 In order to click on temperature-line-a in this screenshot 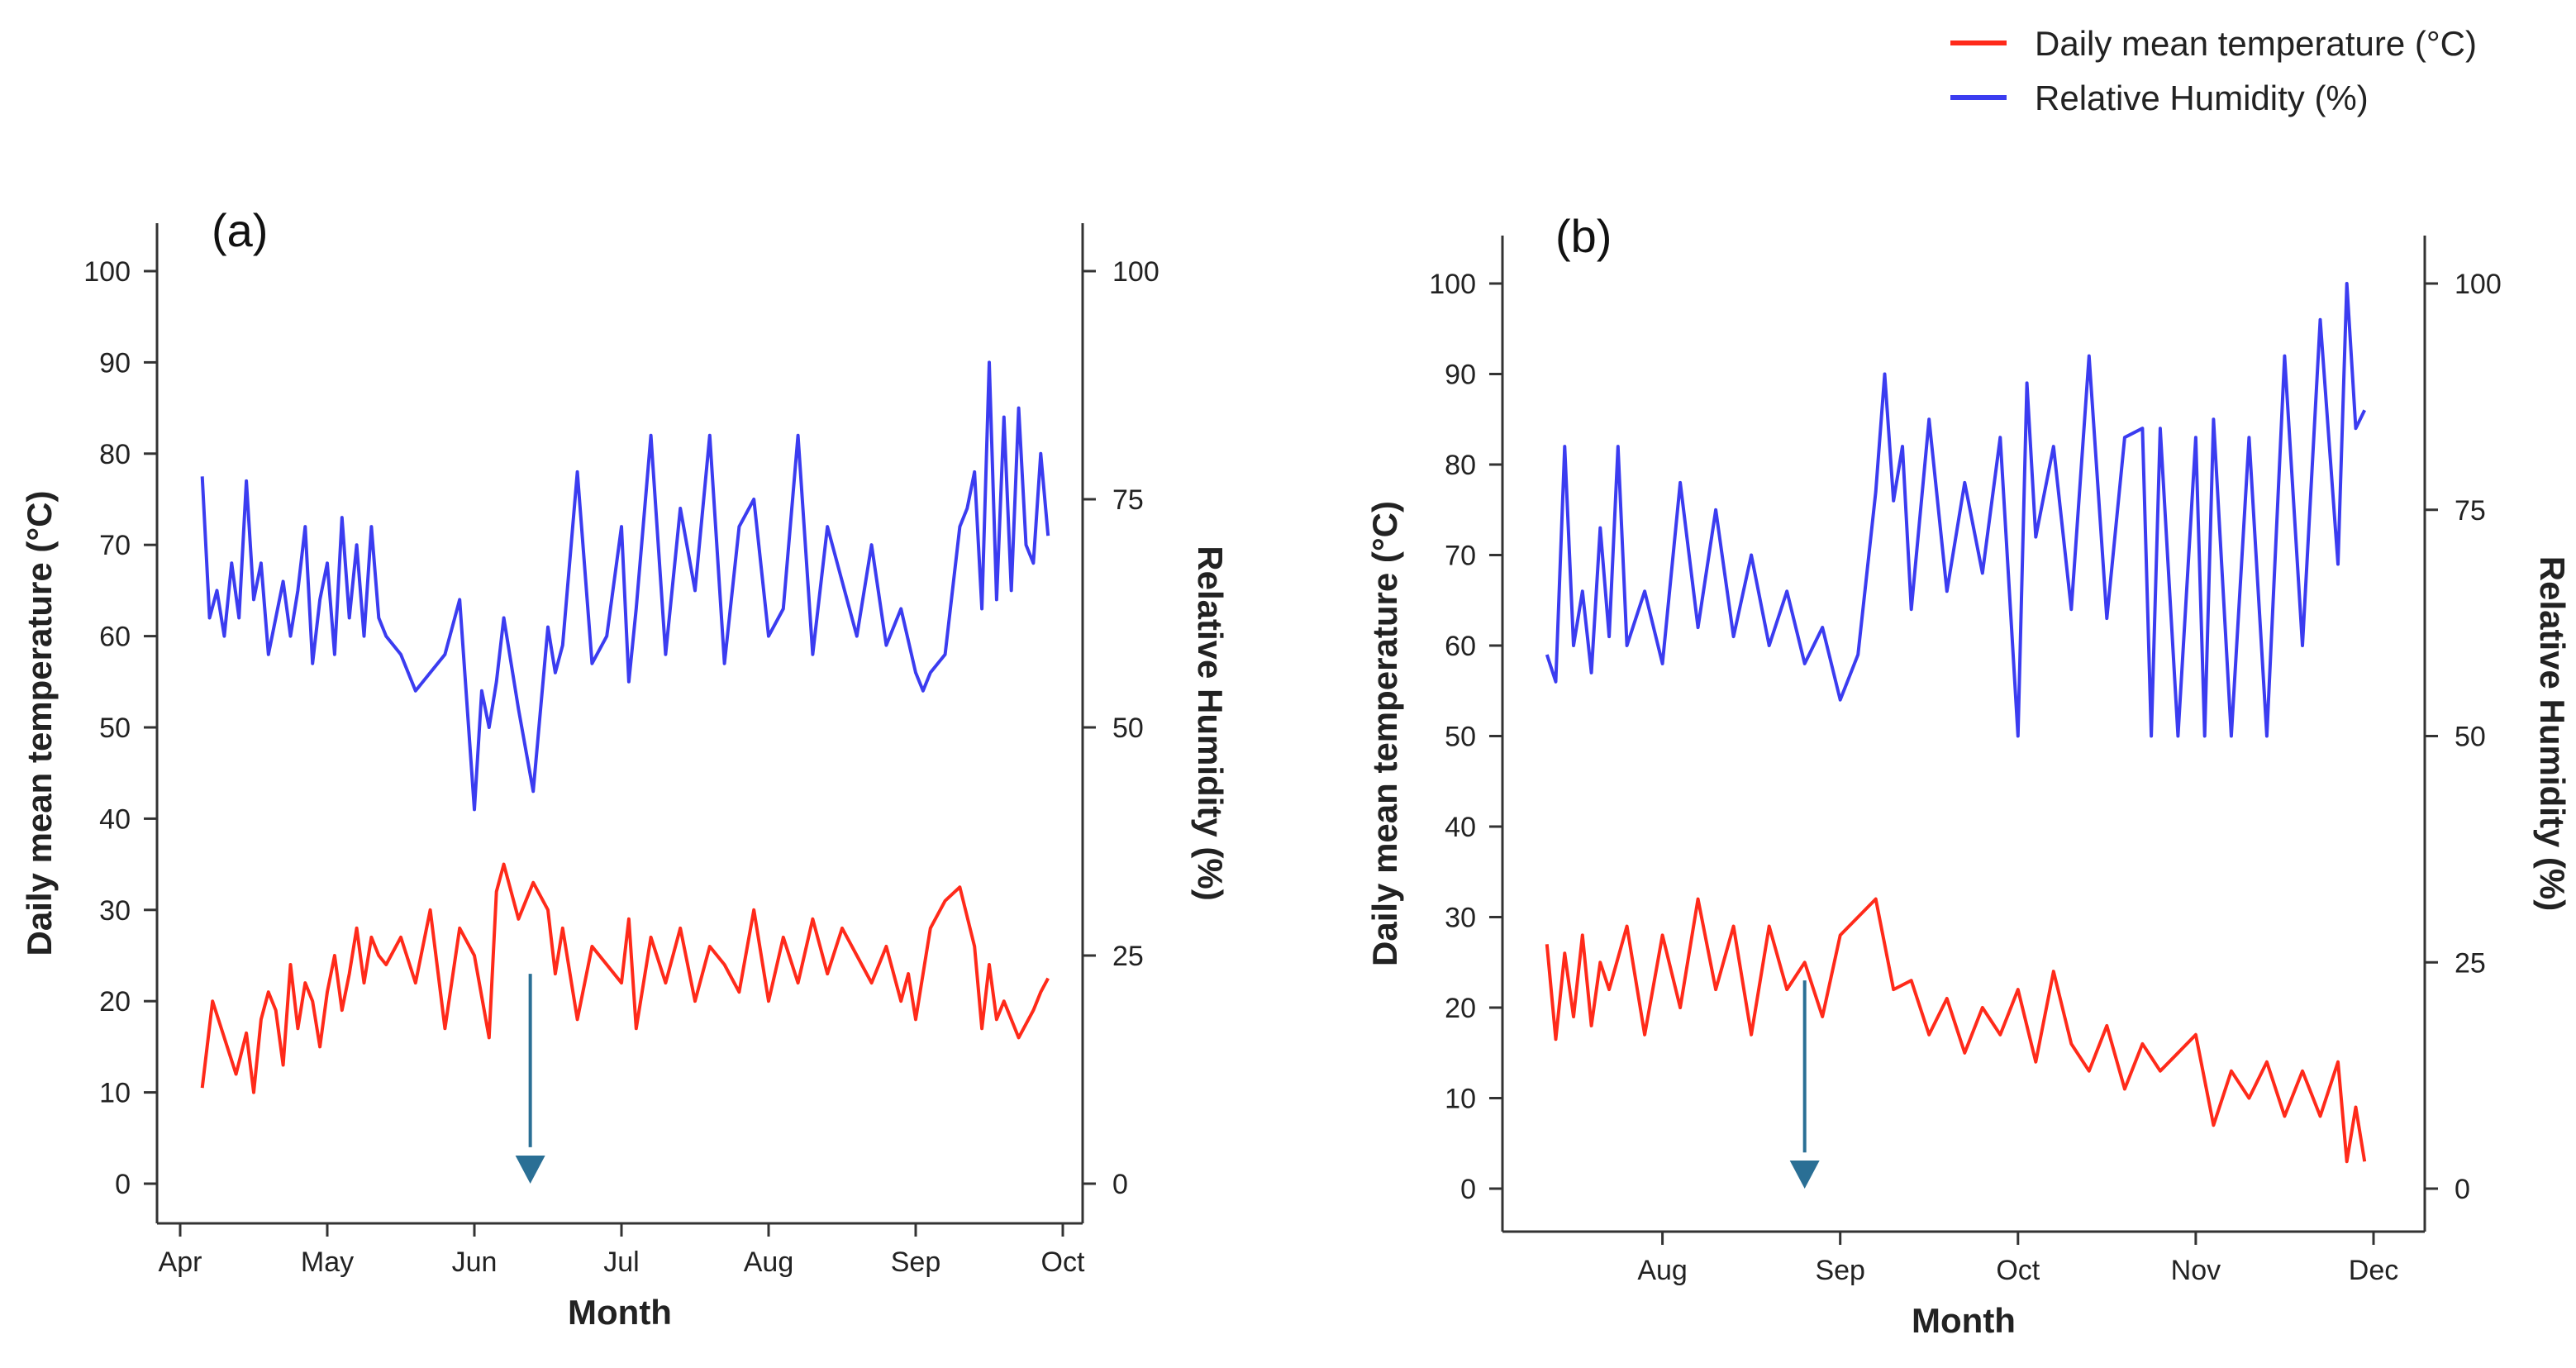, I will do `click(625, 978)`.